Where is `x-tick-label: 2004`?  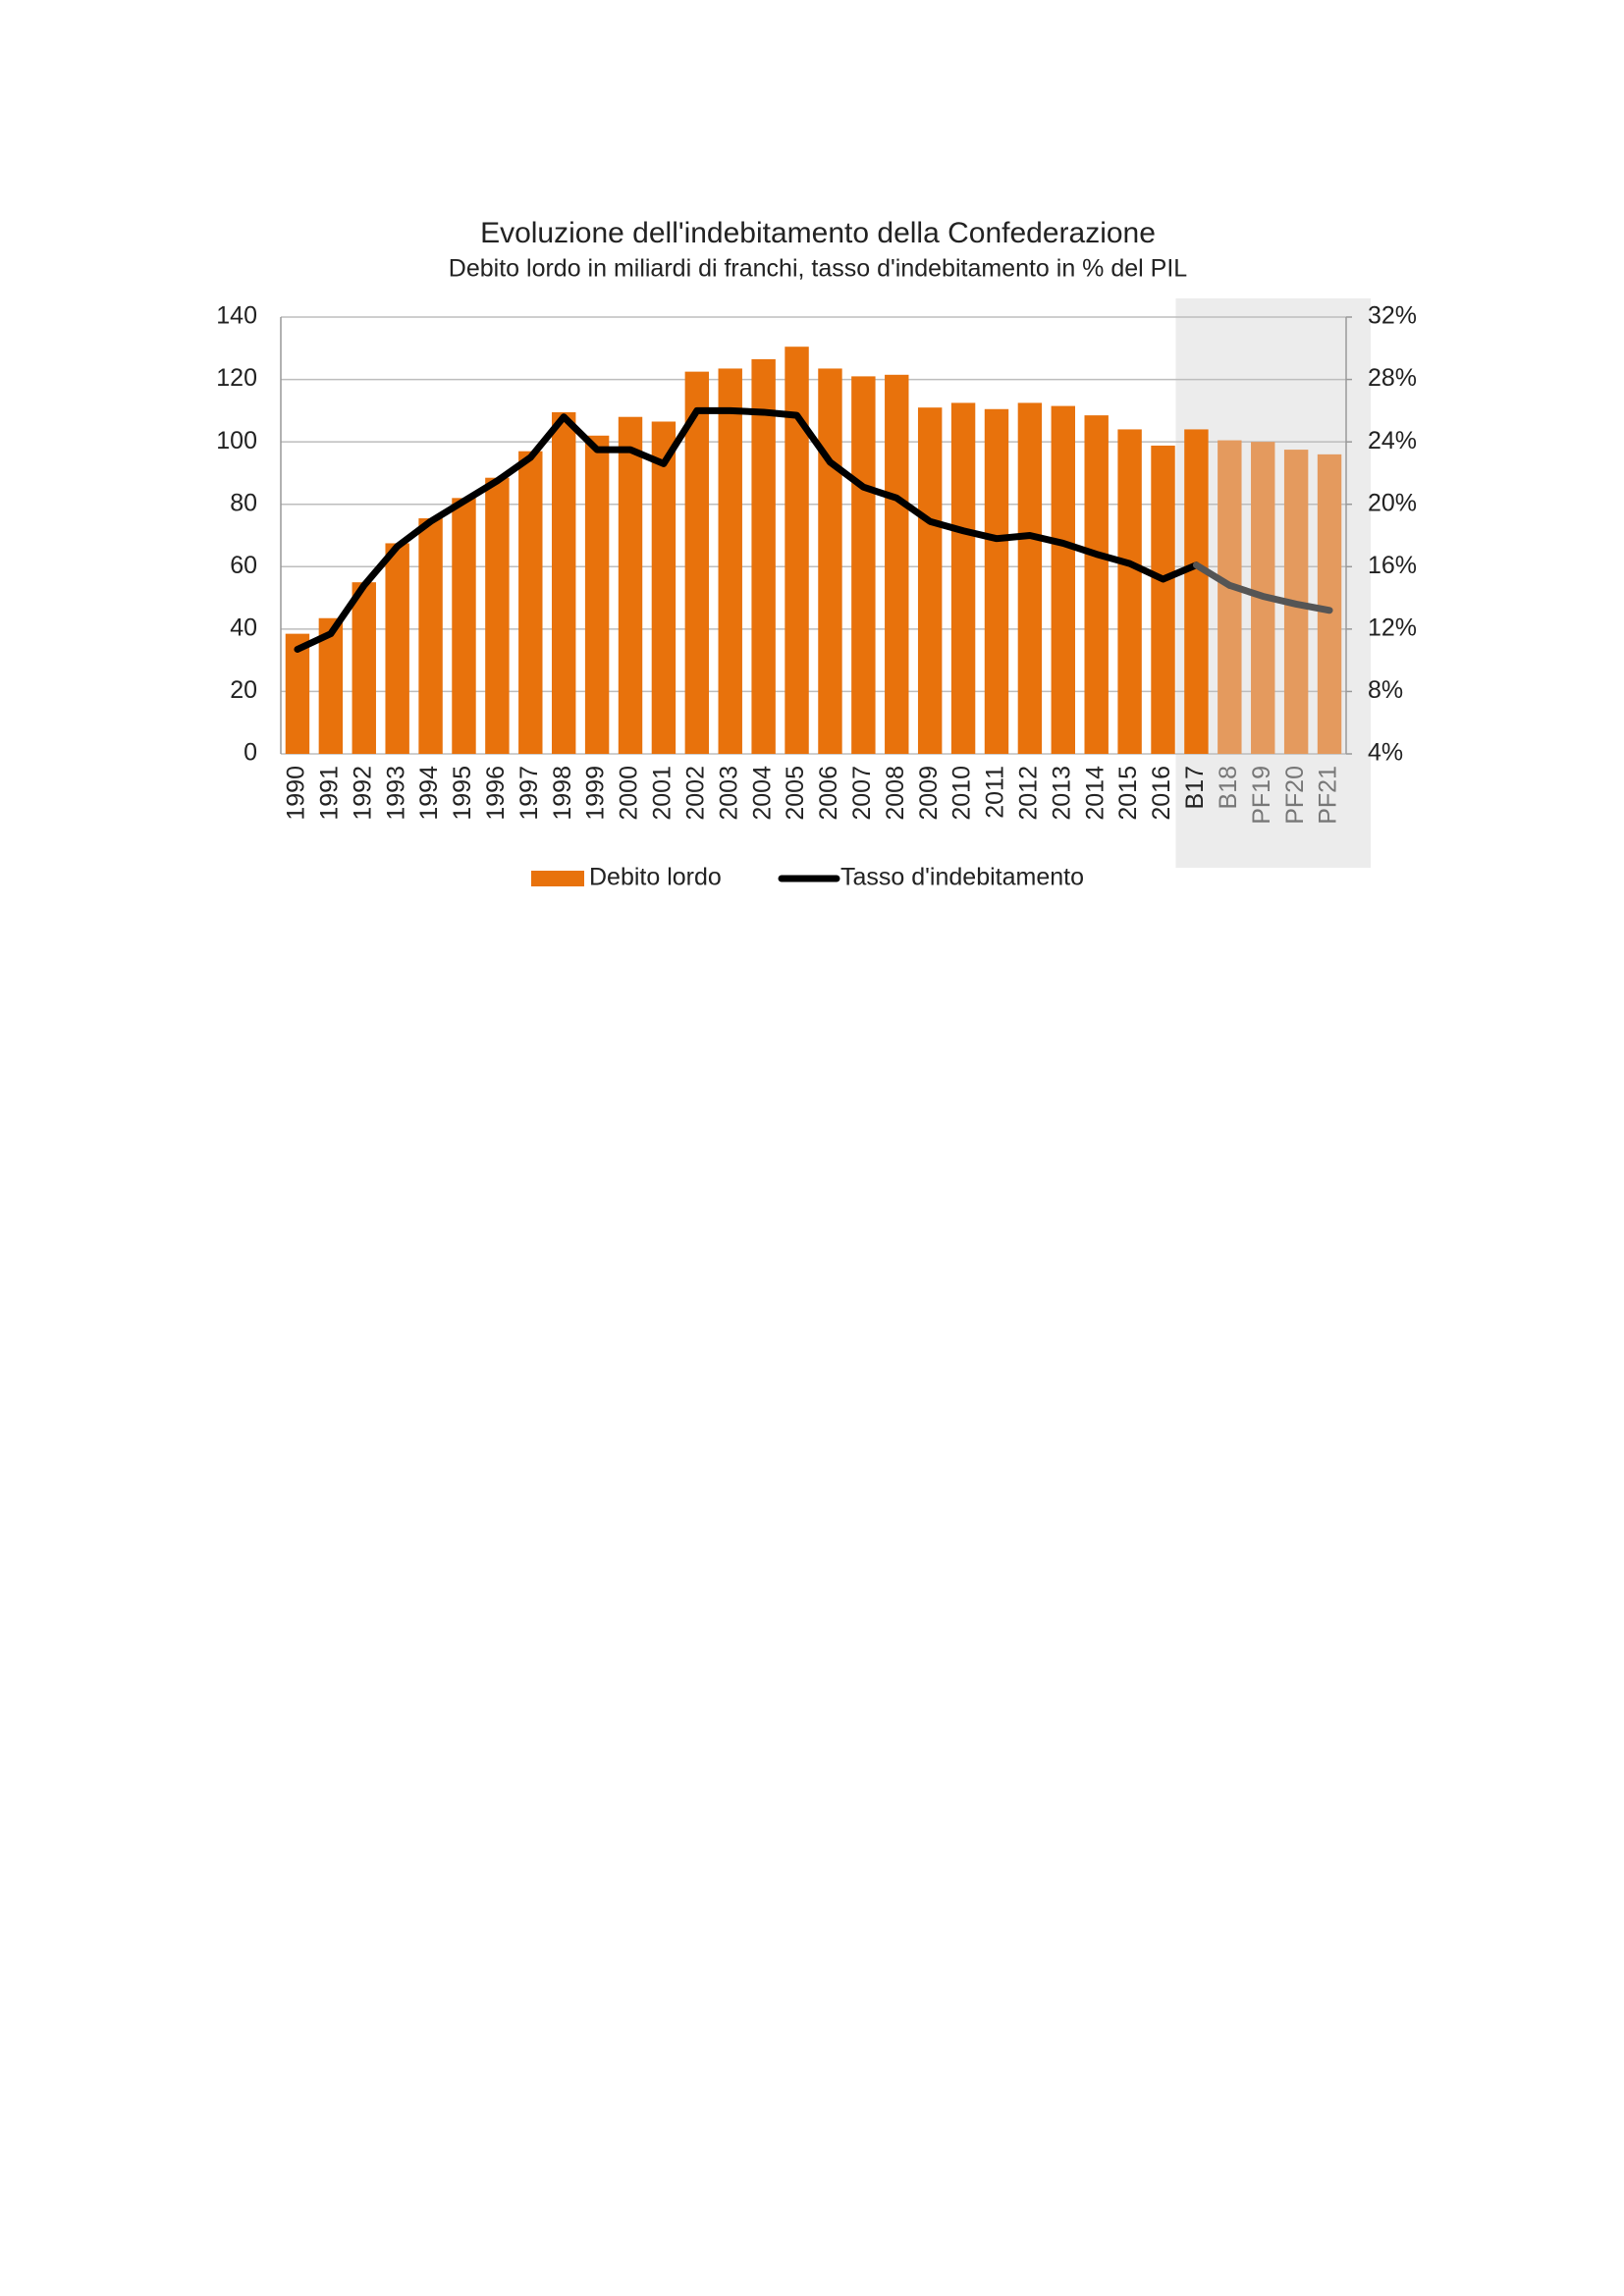
x-tick-label: 2004 is located at coordinates (762, 793).